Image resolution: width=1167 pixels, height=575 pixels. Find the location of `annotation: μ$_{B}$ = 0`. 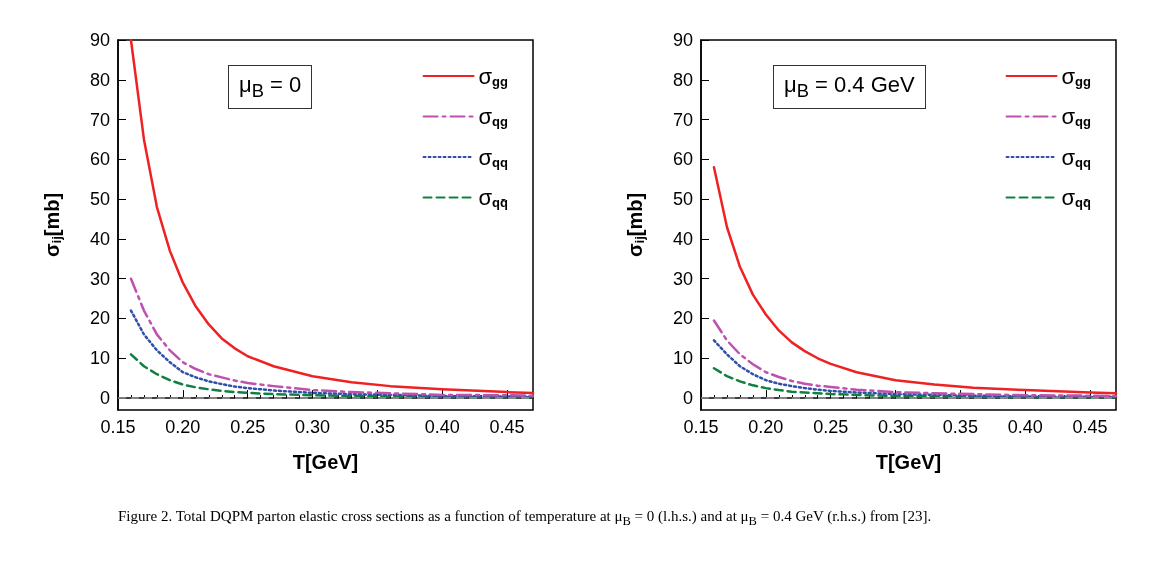

annotation: μ$_{B}$ = 0 is located at coordinates (270, 87).